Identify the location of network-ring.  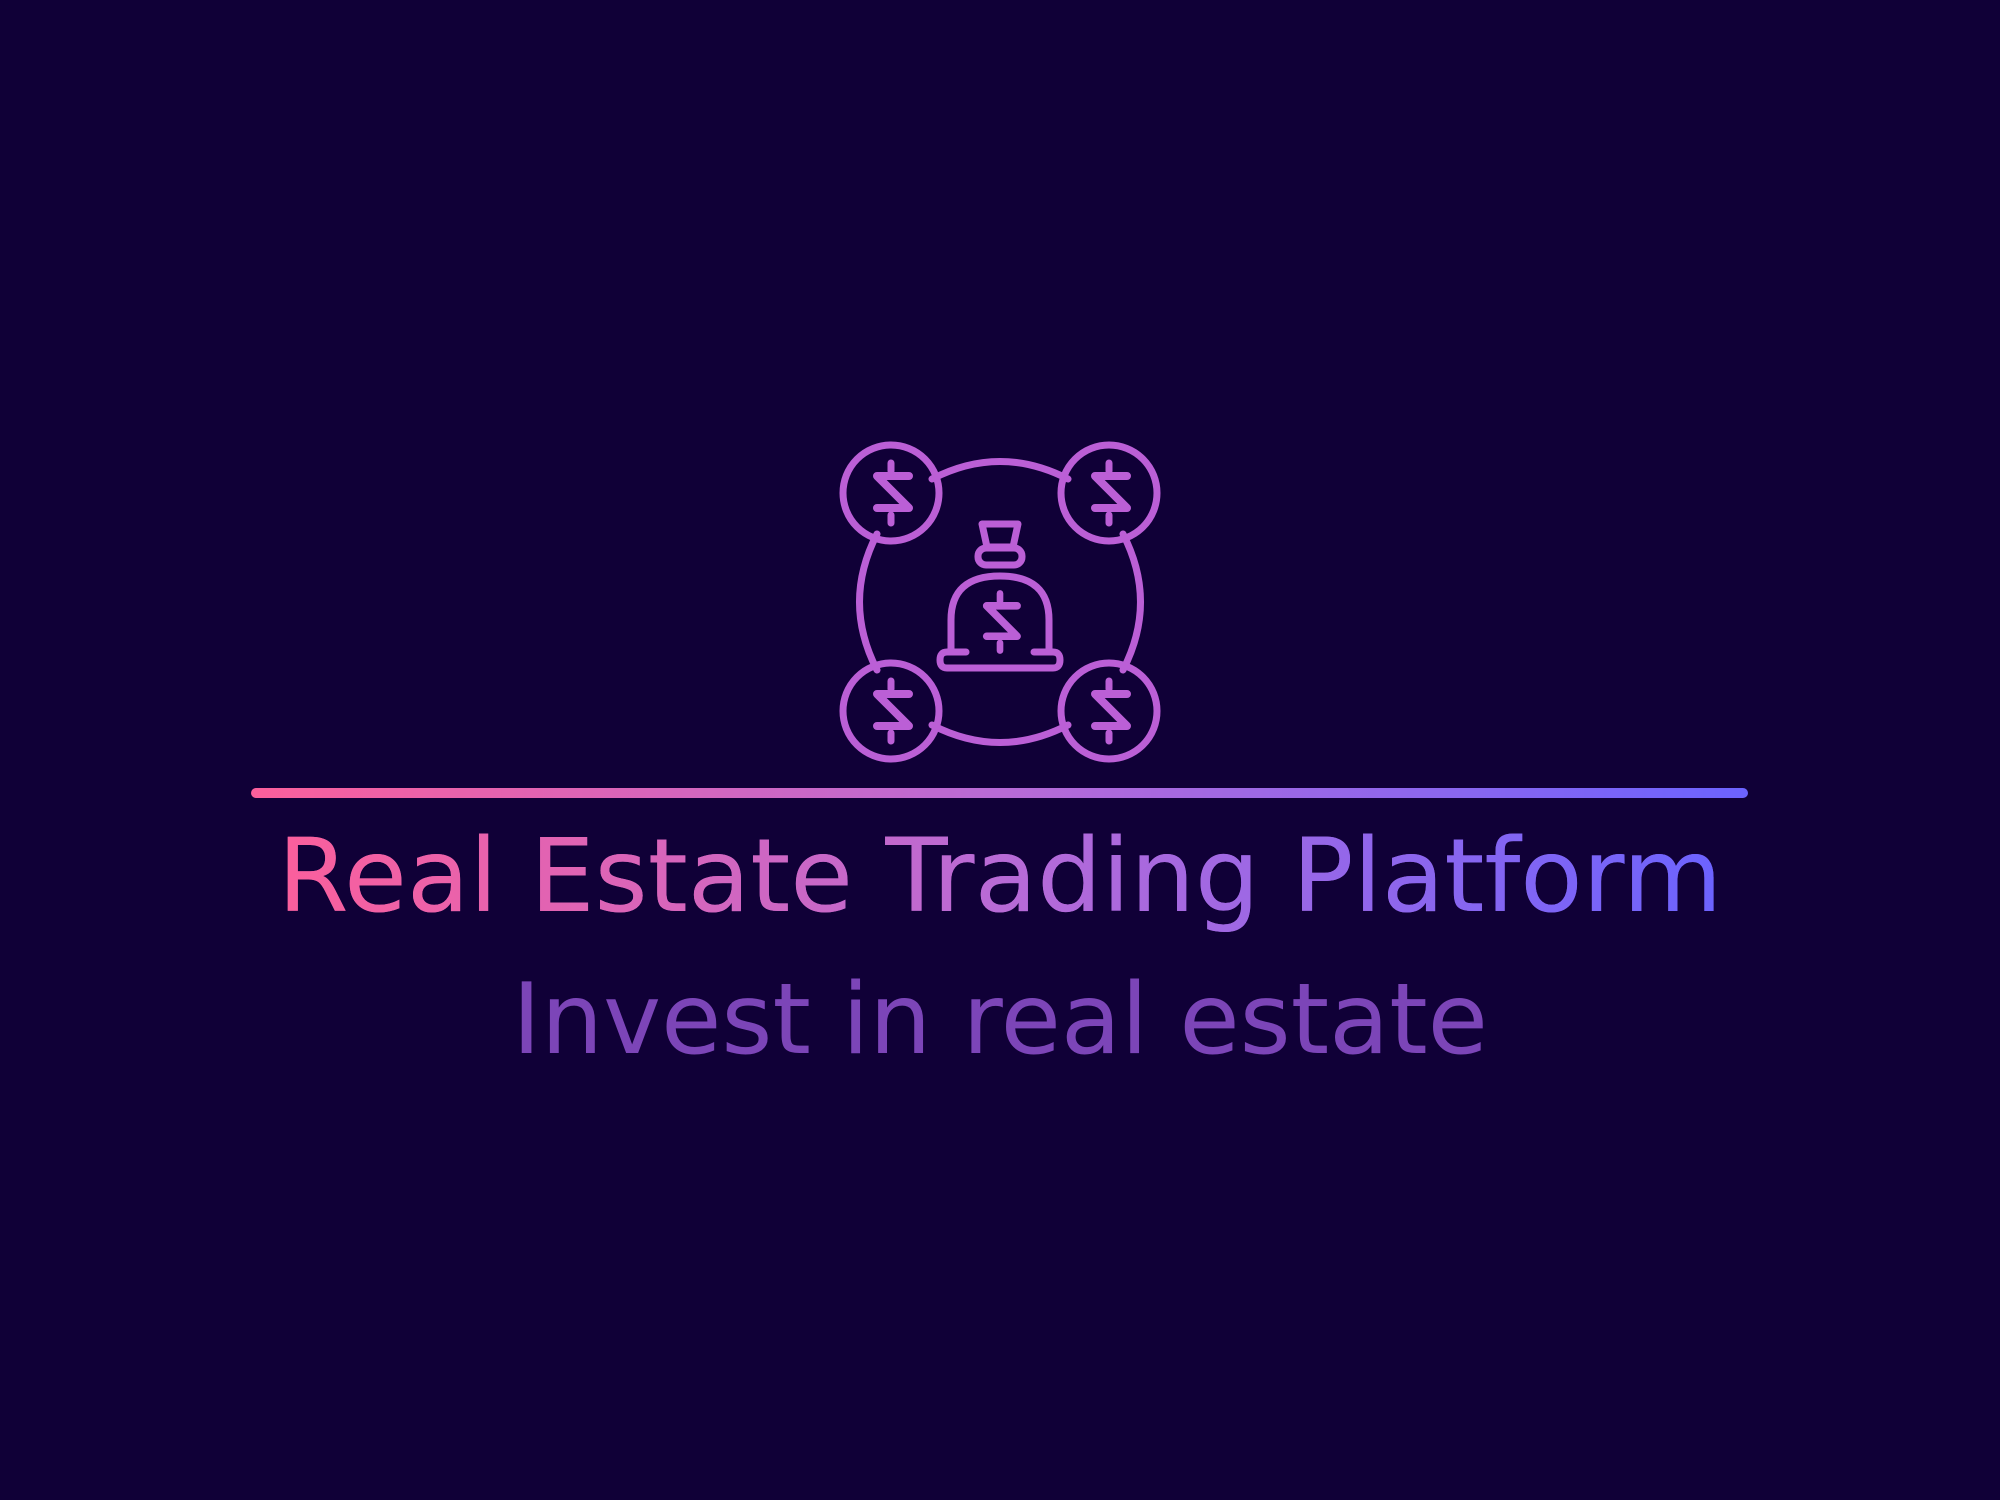
(1000, 602).